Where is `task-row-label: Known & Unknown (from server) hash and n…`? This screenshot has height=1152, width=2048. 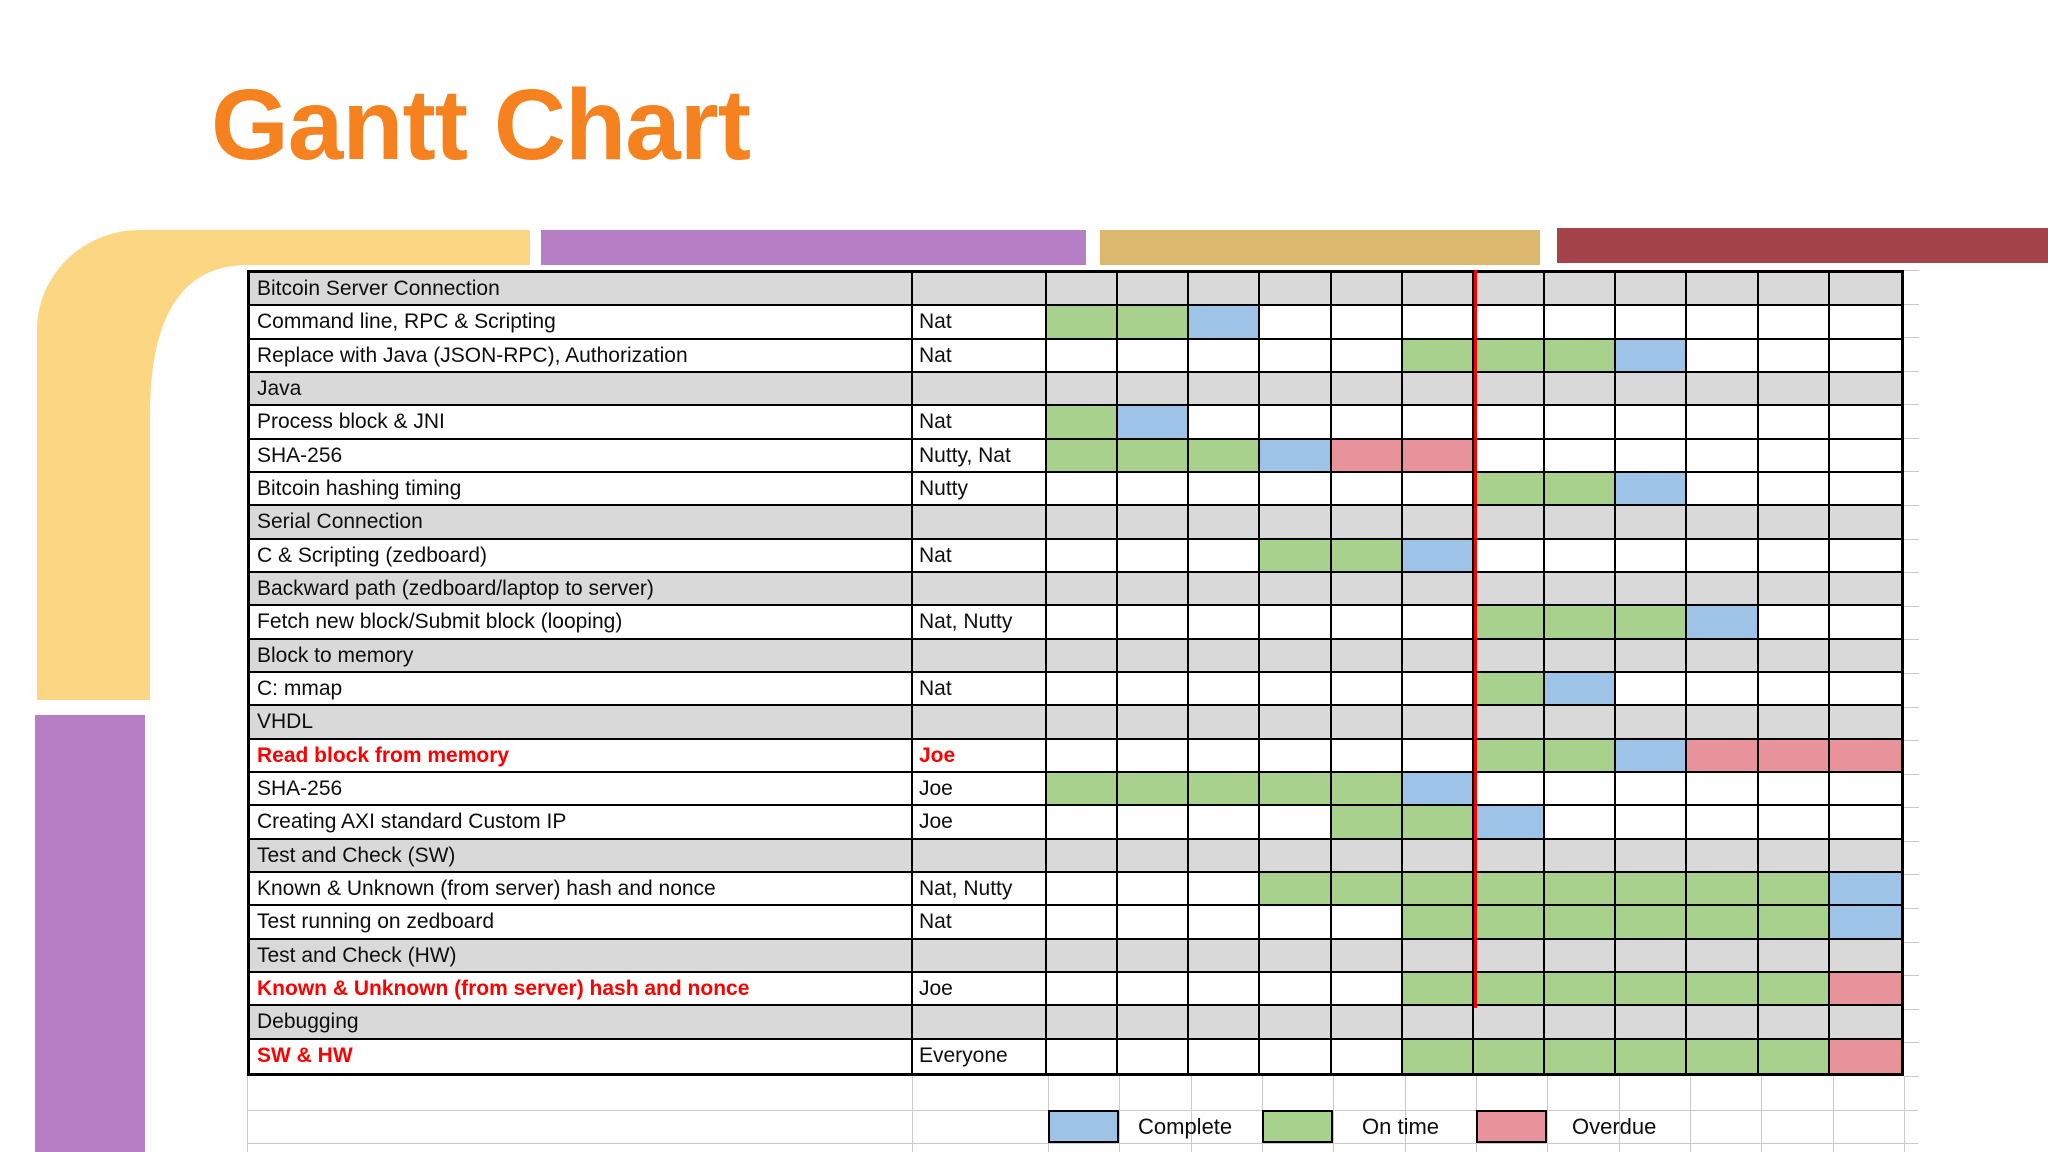
task-row-label: Known & Unknown (from server) hash and n… is located at coordinates (581, 989).